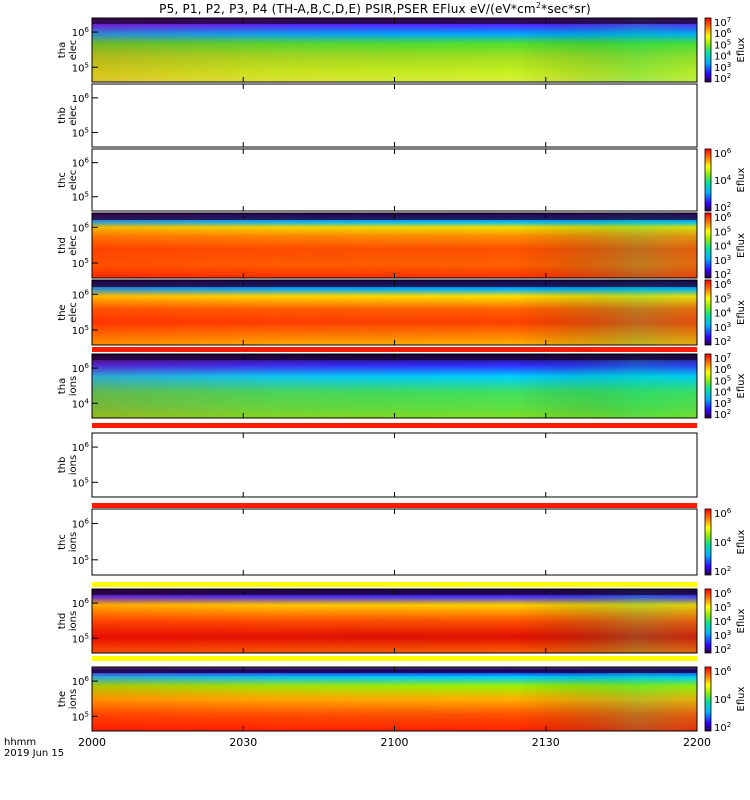 The height and width of the screenshot is (800, 750). What do you see at coordinates (723, 33) in the screenshot?
I see `colorbar-tick-tha-elec-1: 10⁶` at bounding box center [723, 33].